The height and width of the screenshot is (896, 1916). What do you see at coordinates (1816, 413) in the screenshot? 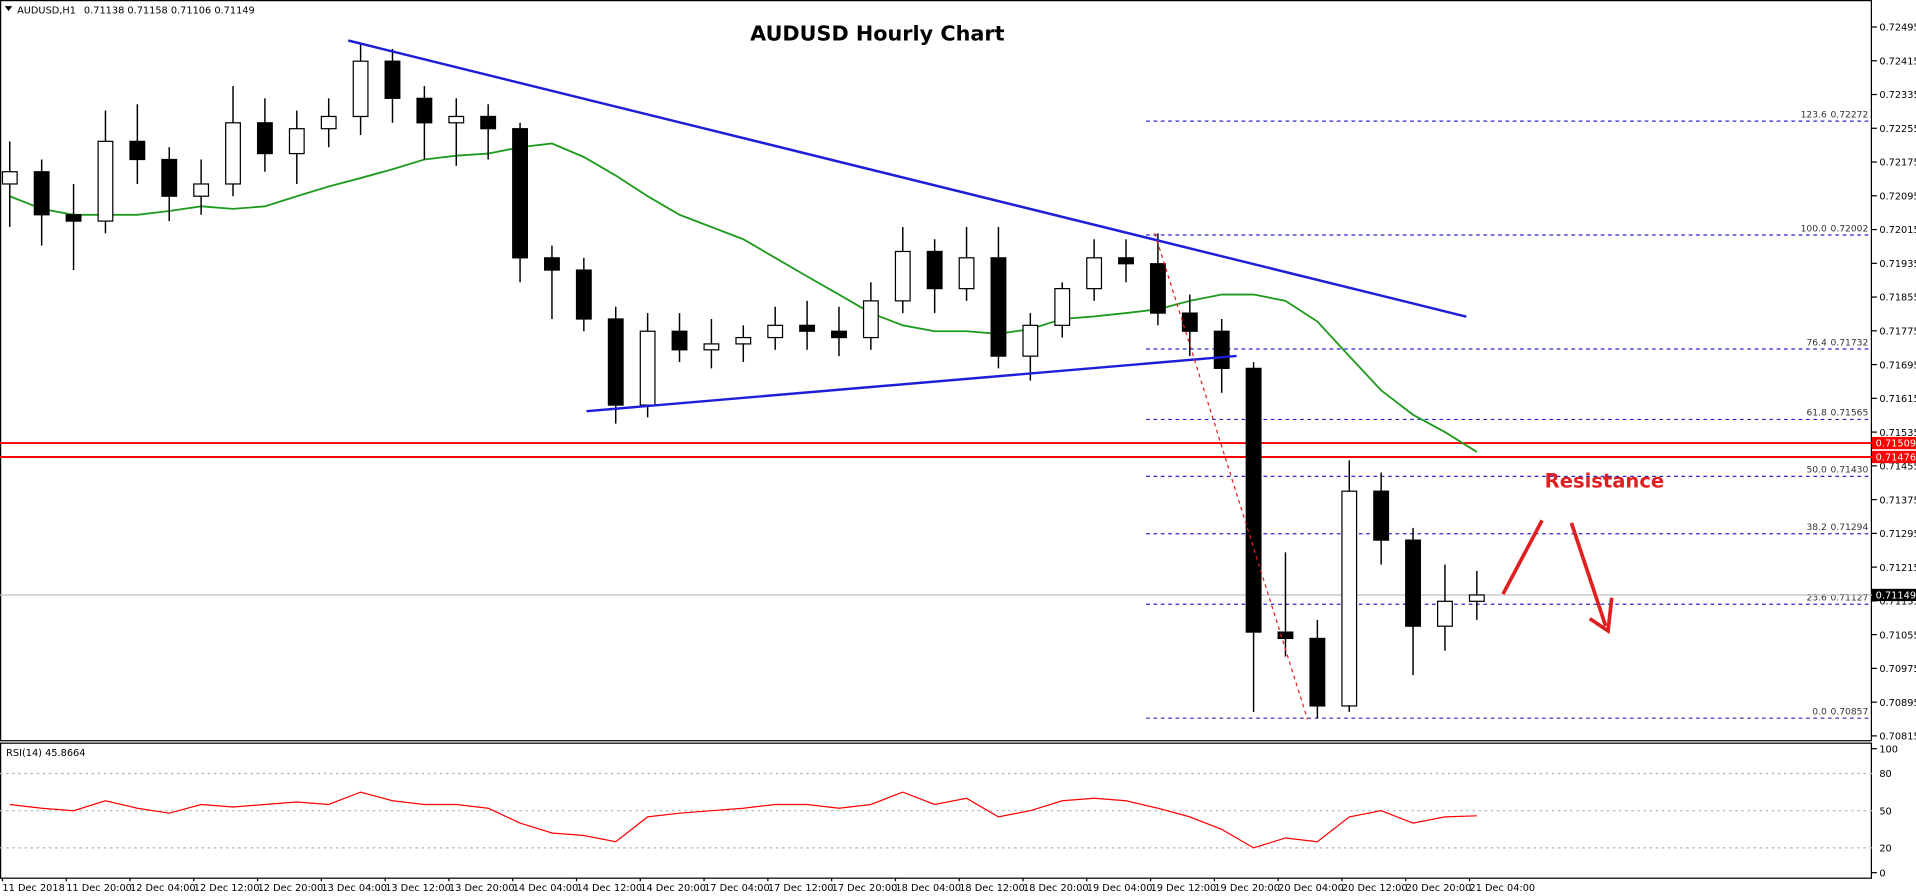
I see `fib-ratio: 61.8` at bounding box center [1816, 413].